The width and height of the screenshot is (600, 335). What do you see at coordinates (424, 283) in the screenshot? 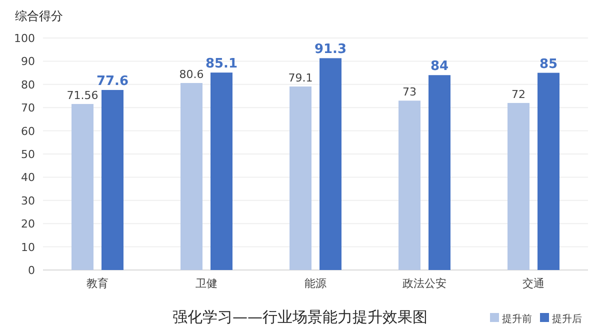
I see `x-tick-label: 政法公安` at bounding box center [424, 283].